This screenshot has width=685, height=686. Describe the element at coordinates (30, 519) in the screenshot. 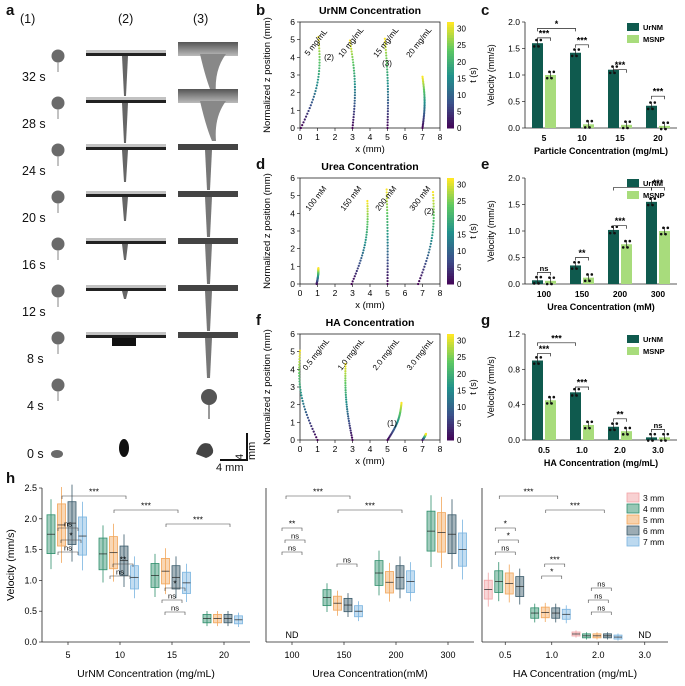

I see `y-tick-label: 2.0` at that location.